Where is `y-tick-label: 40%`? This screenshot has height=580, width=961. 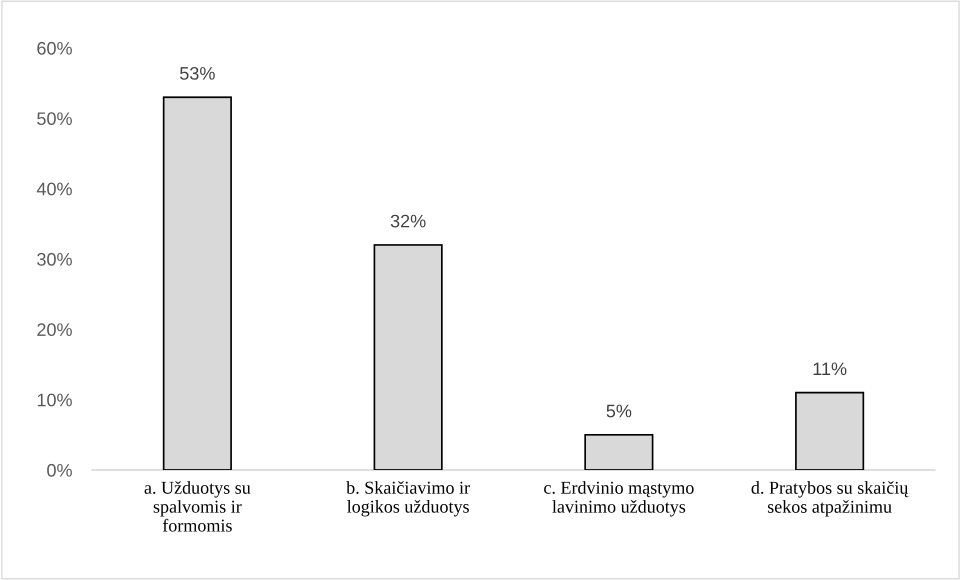
y-tick-label: 40% is located at coordinates (54, 189).